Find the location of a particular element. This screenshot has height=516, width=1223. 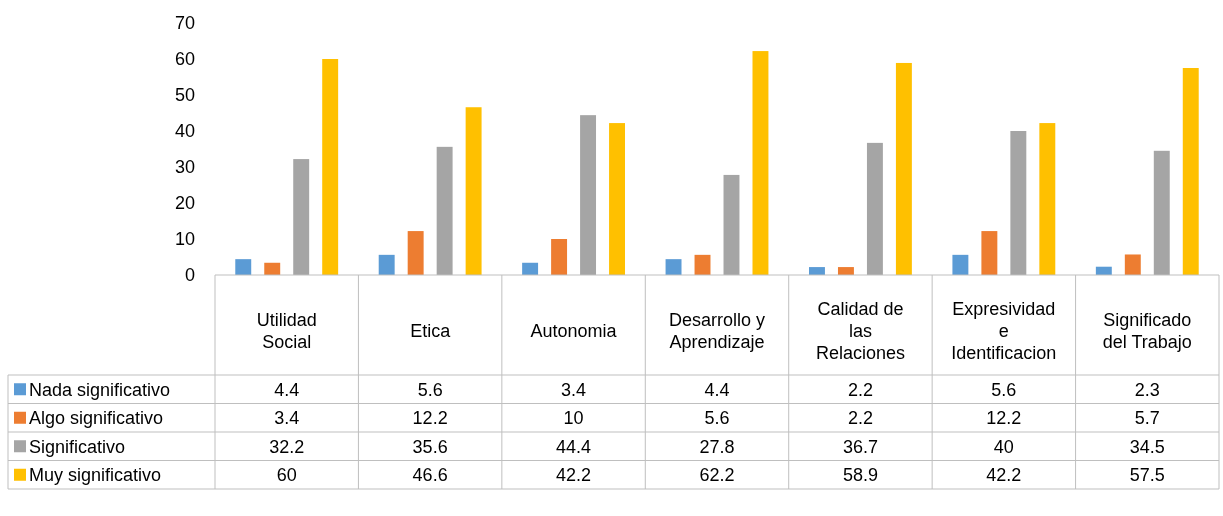

data-label: 40 is located at coordinates (1003, 446).